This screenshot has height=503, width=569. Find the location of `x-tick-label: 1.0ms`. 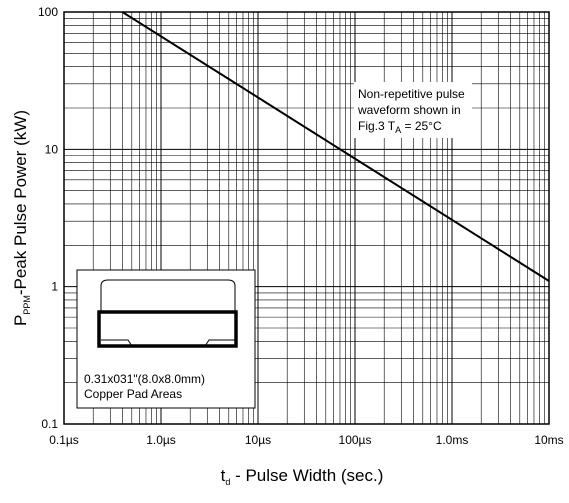

x-tick-label: 1.0ms is located at coordinates (452, 440).